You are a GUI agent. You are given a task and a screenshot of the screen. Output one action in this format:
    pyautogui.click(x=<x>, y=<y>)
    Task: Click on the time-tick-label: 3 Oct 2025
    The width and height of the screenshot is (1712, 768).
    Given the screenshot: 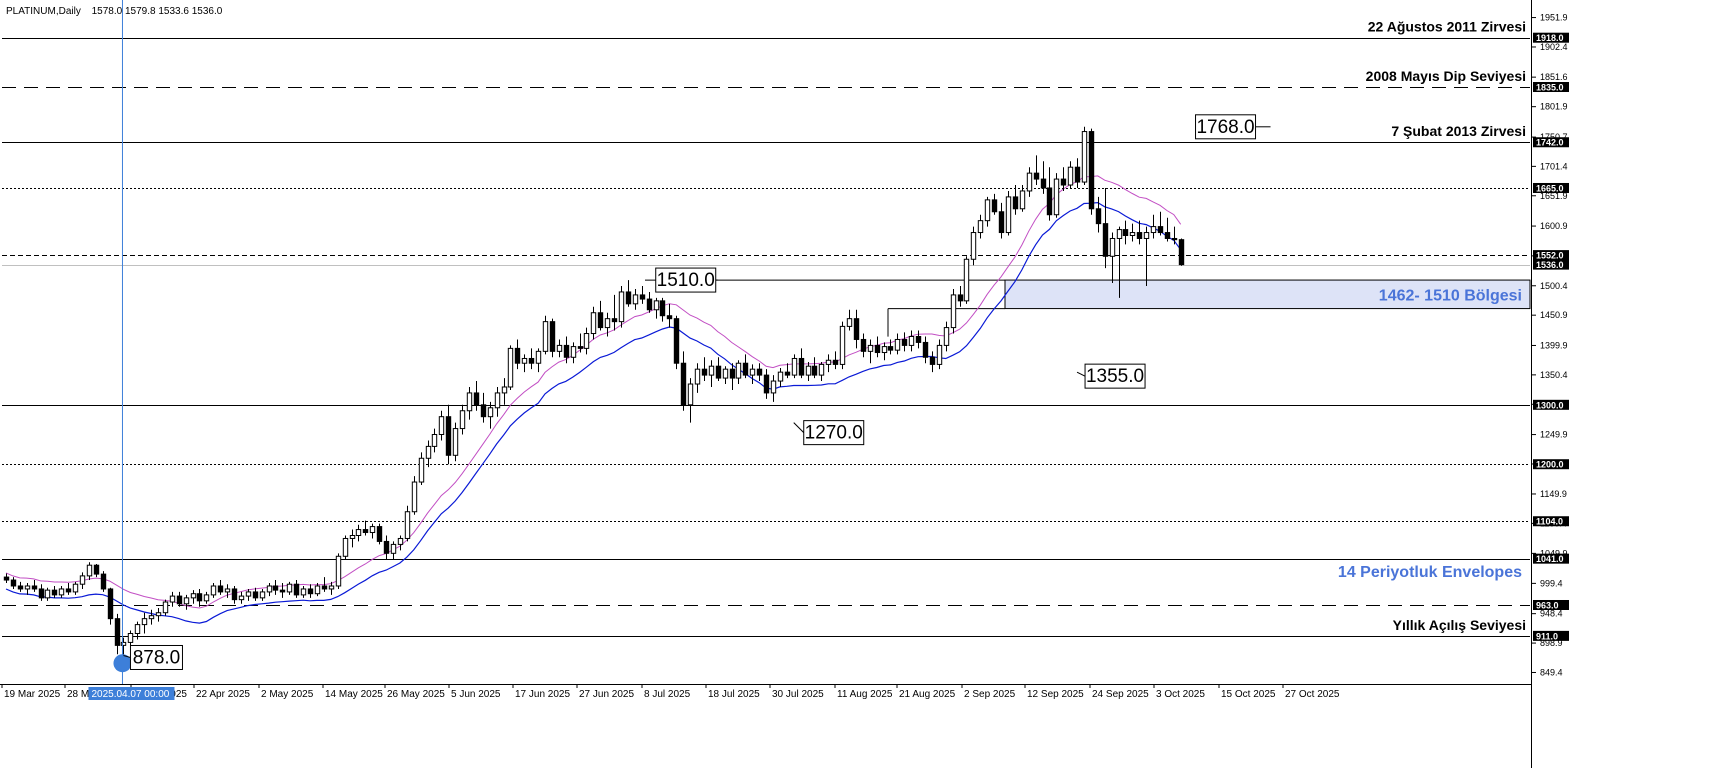 What is the action you would take?
    pyautogui.click(x=1180, y=694)
    